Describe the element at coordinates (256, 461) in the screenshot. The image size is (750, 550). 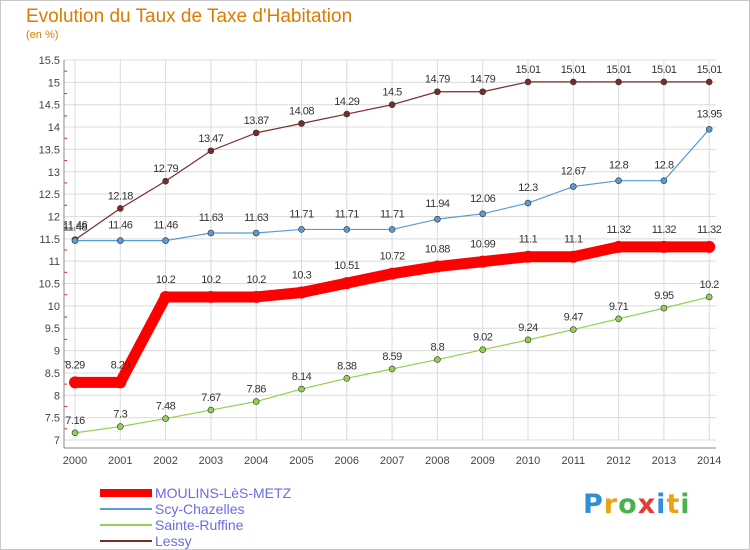
I see `x-tick-label: 2004` at that location.